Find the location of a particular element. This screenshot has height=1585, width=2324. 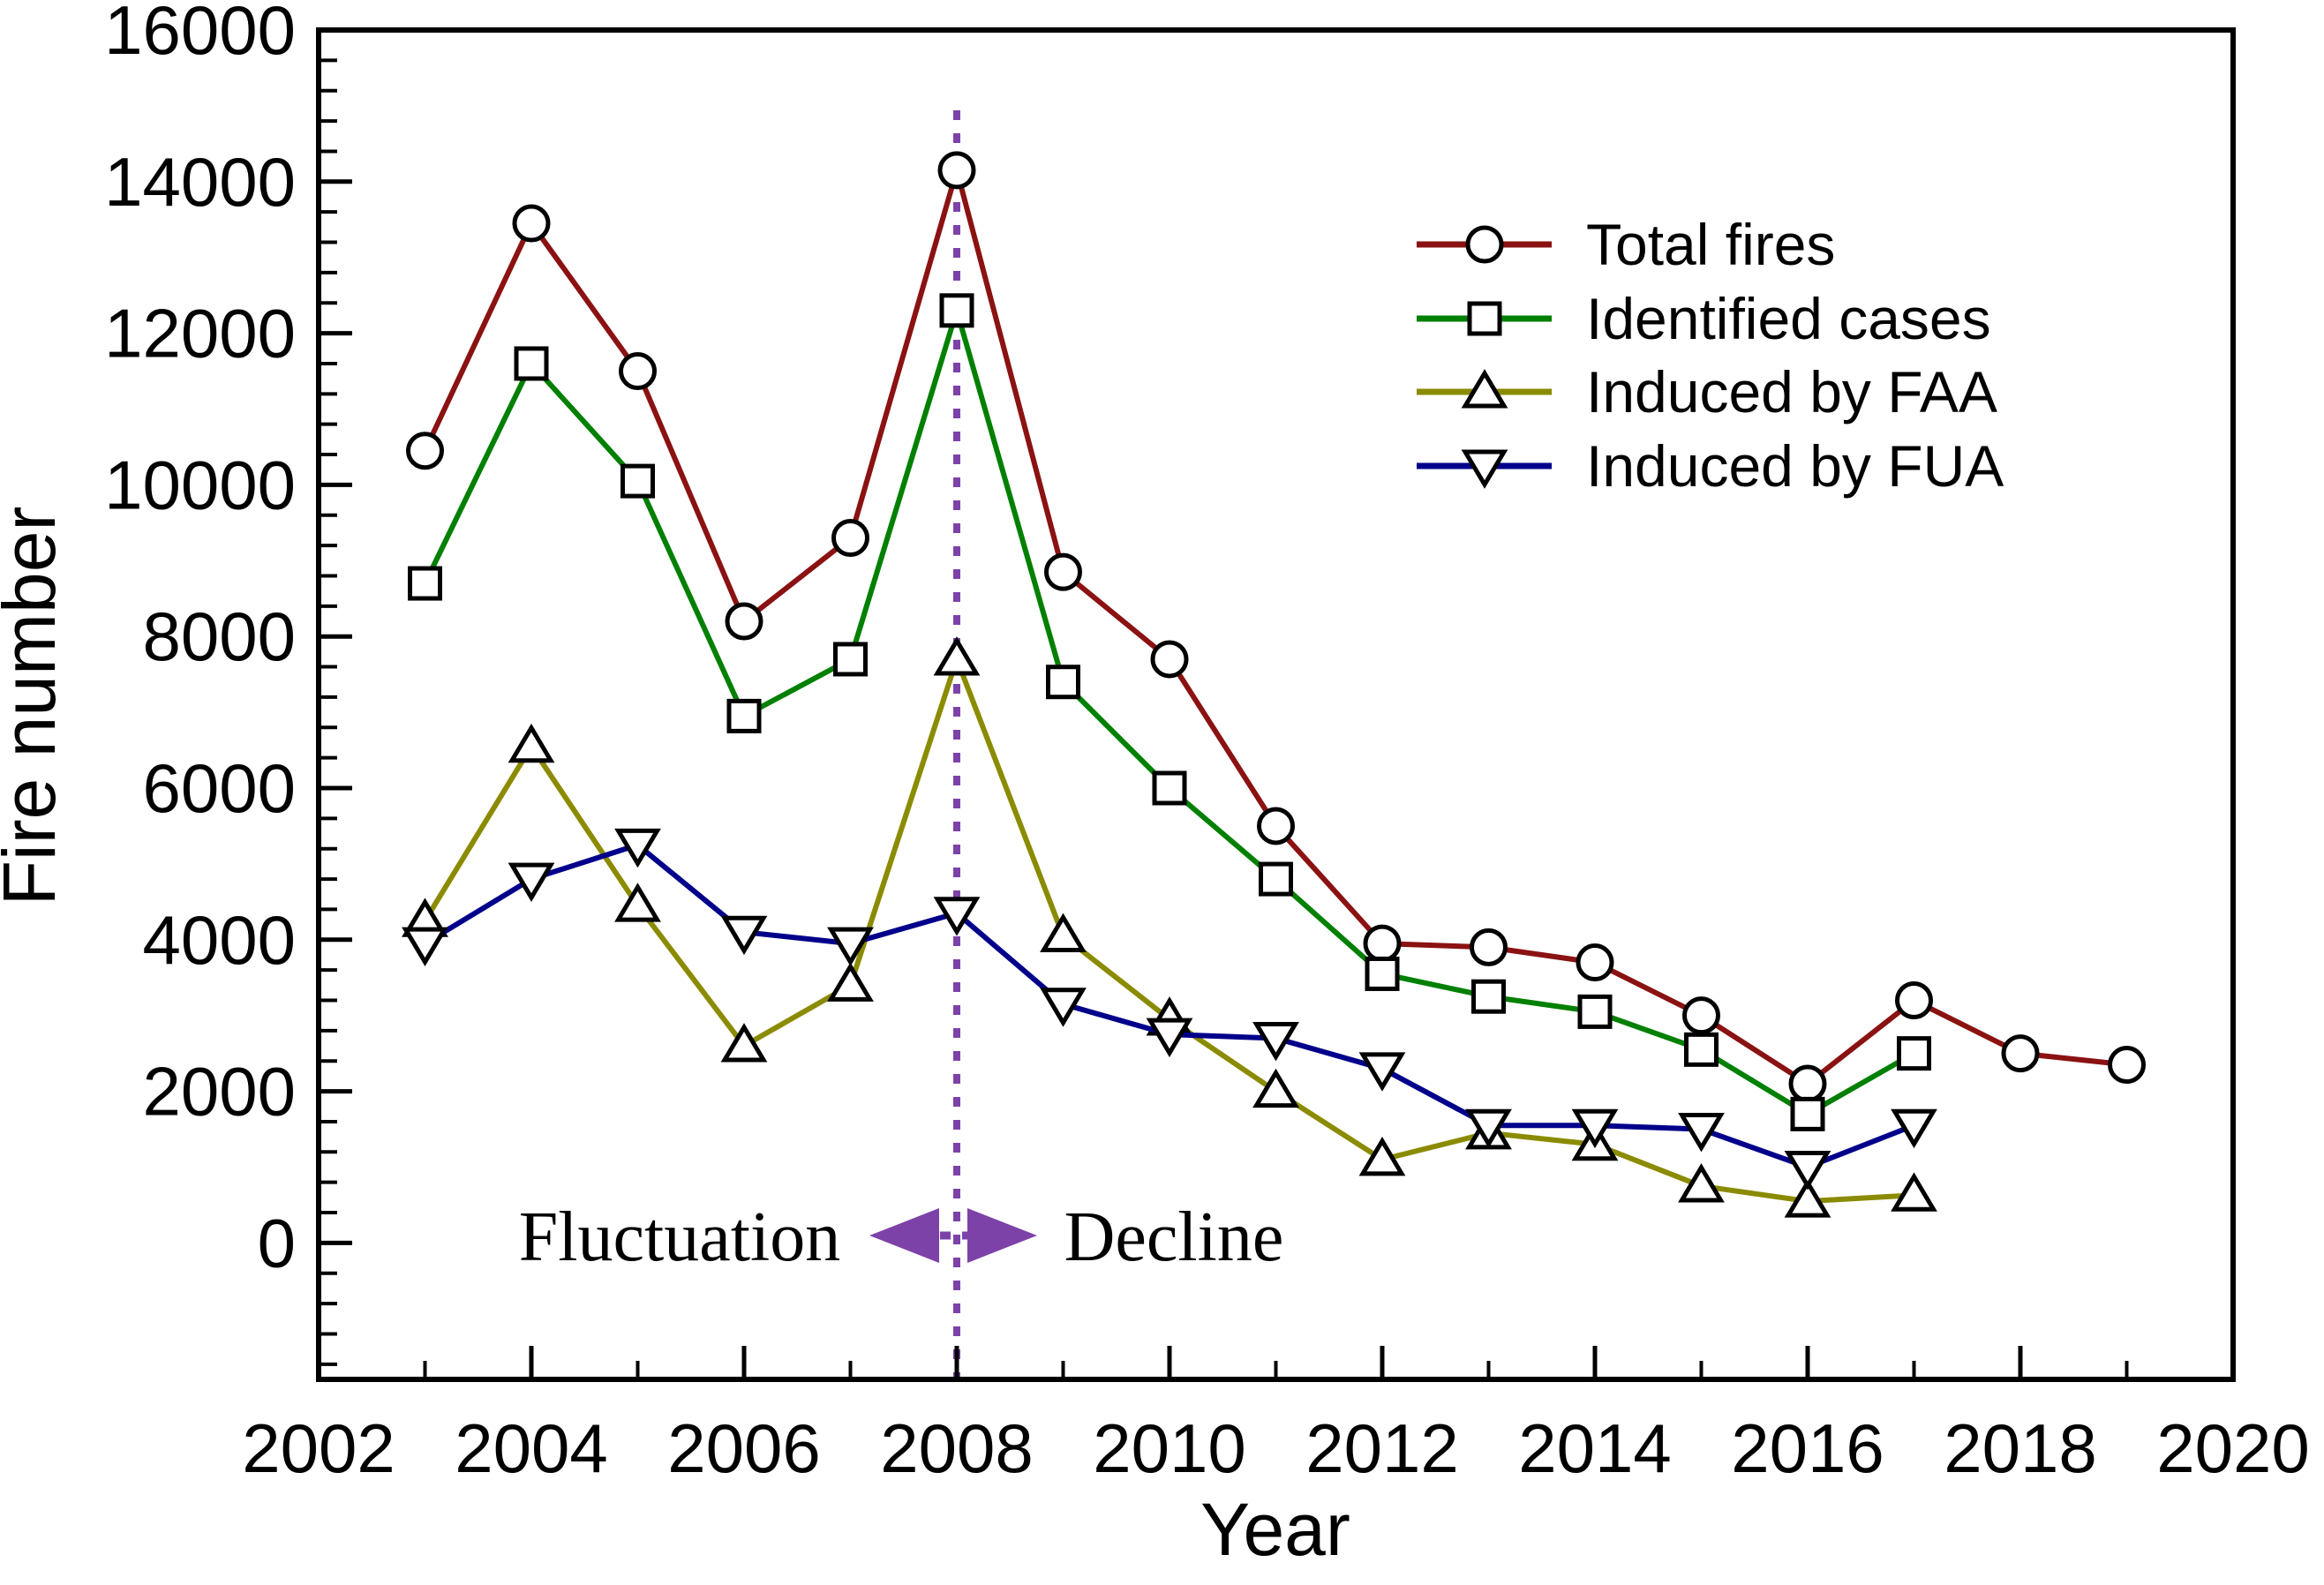

marker-total-fires-2005 is located at coordinates (638, 372).